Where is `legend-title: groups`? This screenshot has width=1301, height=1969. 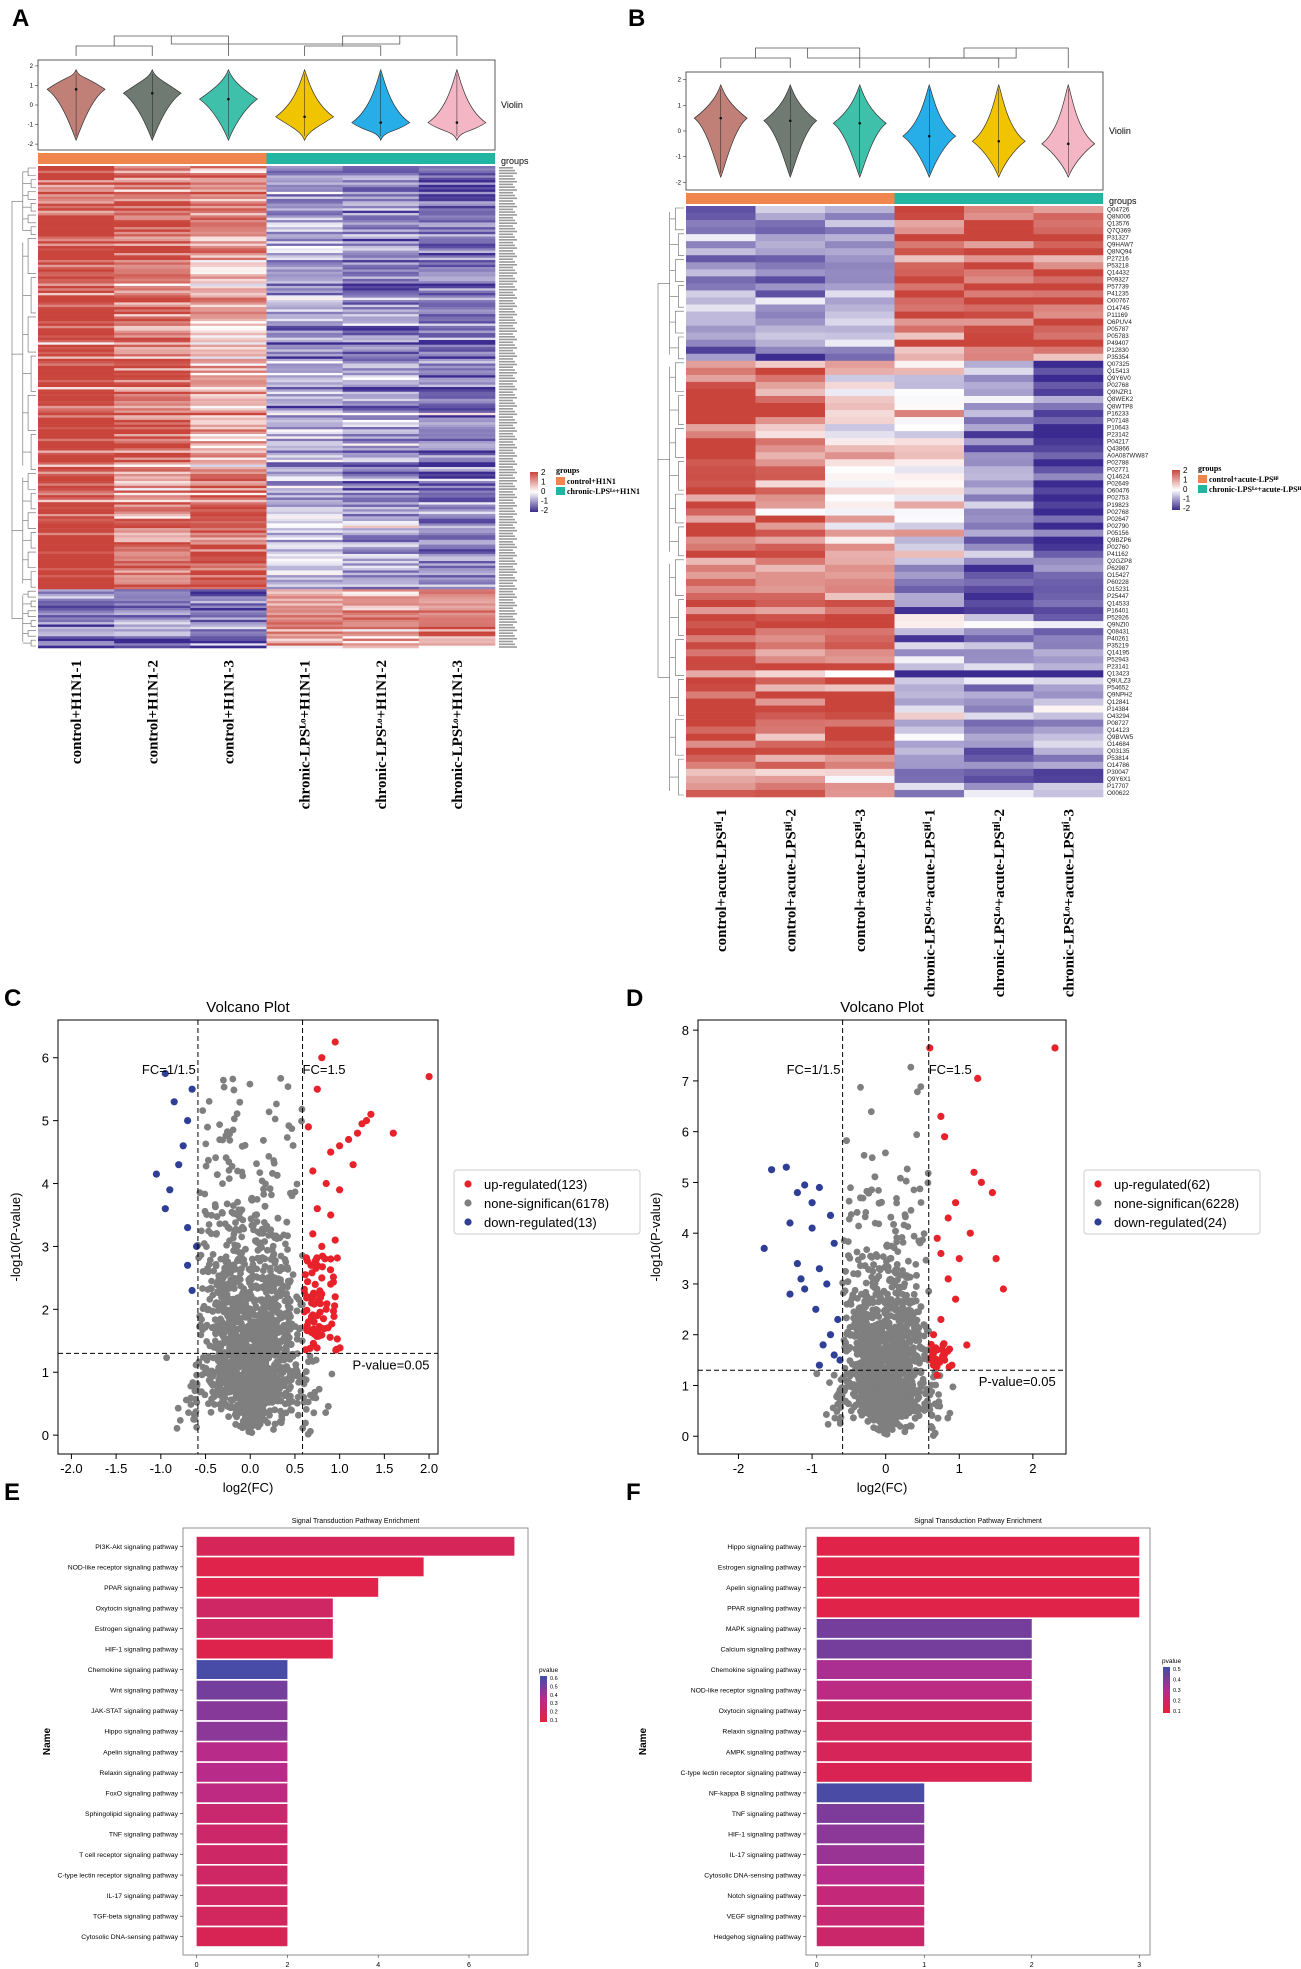
legend-title: groups is located at coordinates (1209, 468).